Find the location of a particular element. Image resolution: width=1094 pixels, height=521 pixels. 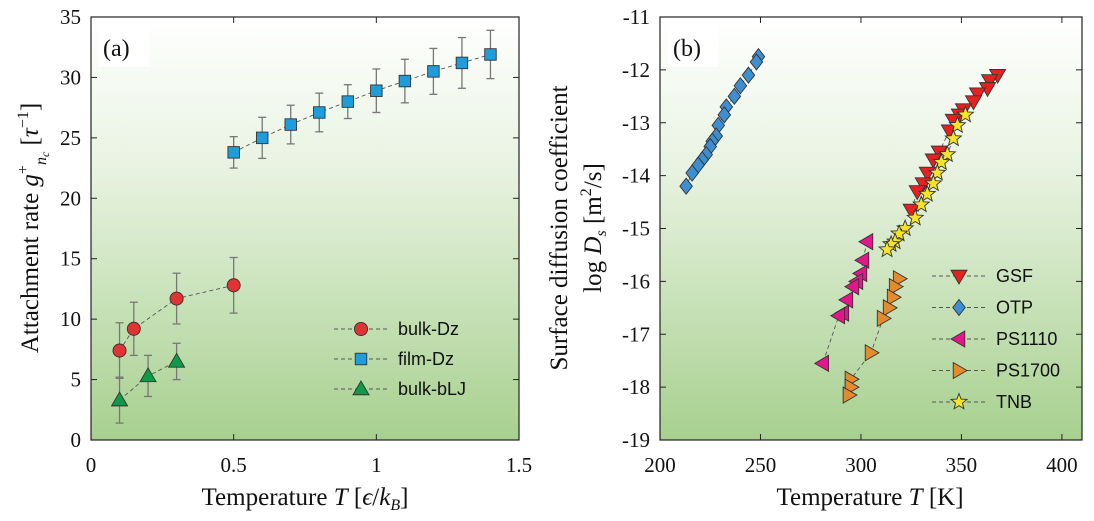

legend-label: TNB is located at coordinates (1014, 402).